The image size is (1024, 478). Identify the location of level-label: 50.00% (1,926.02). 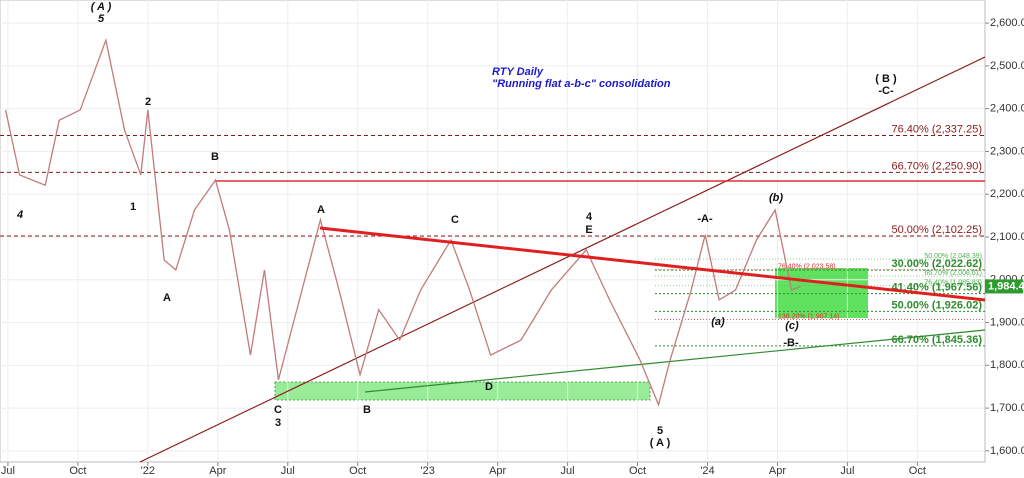
(936, 305).